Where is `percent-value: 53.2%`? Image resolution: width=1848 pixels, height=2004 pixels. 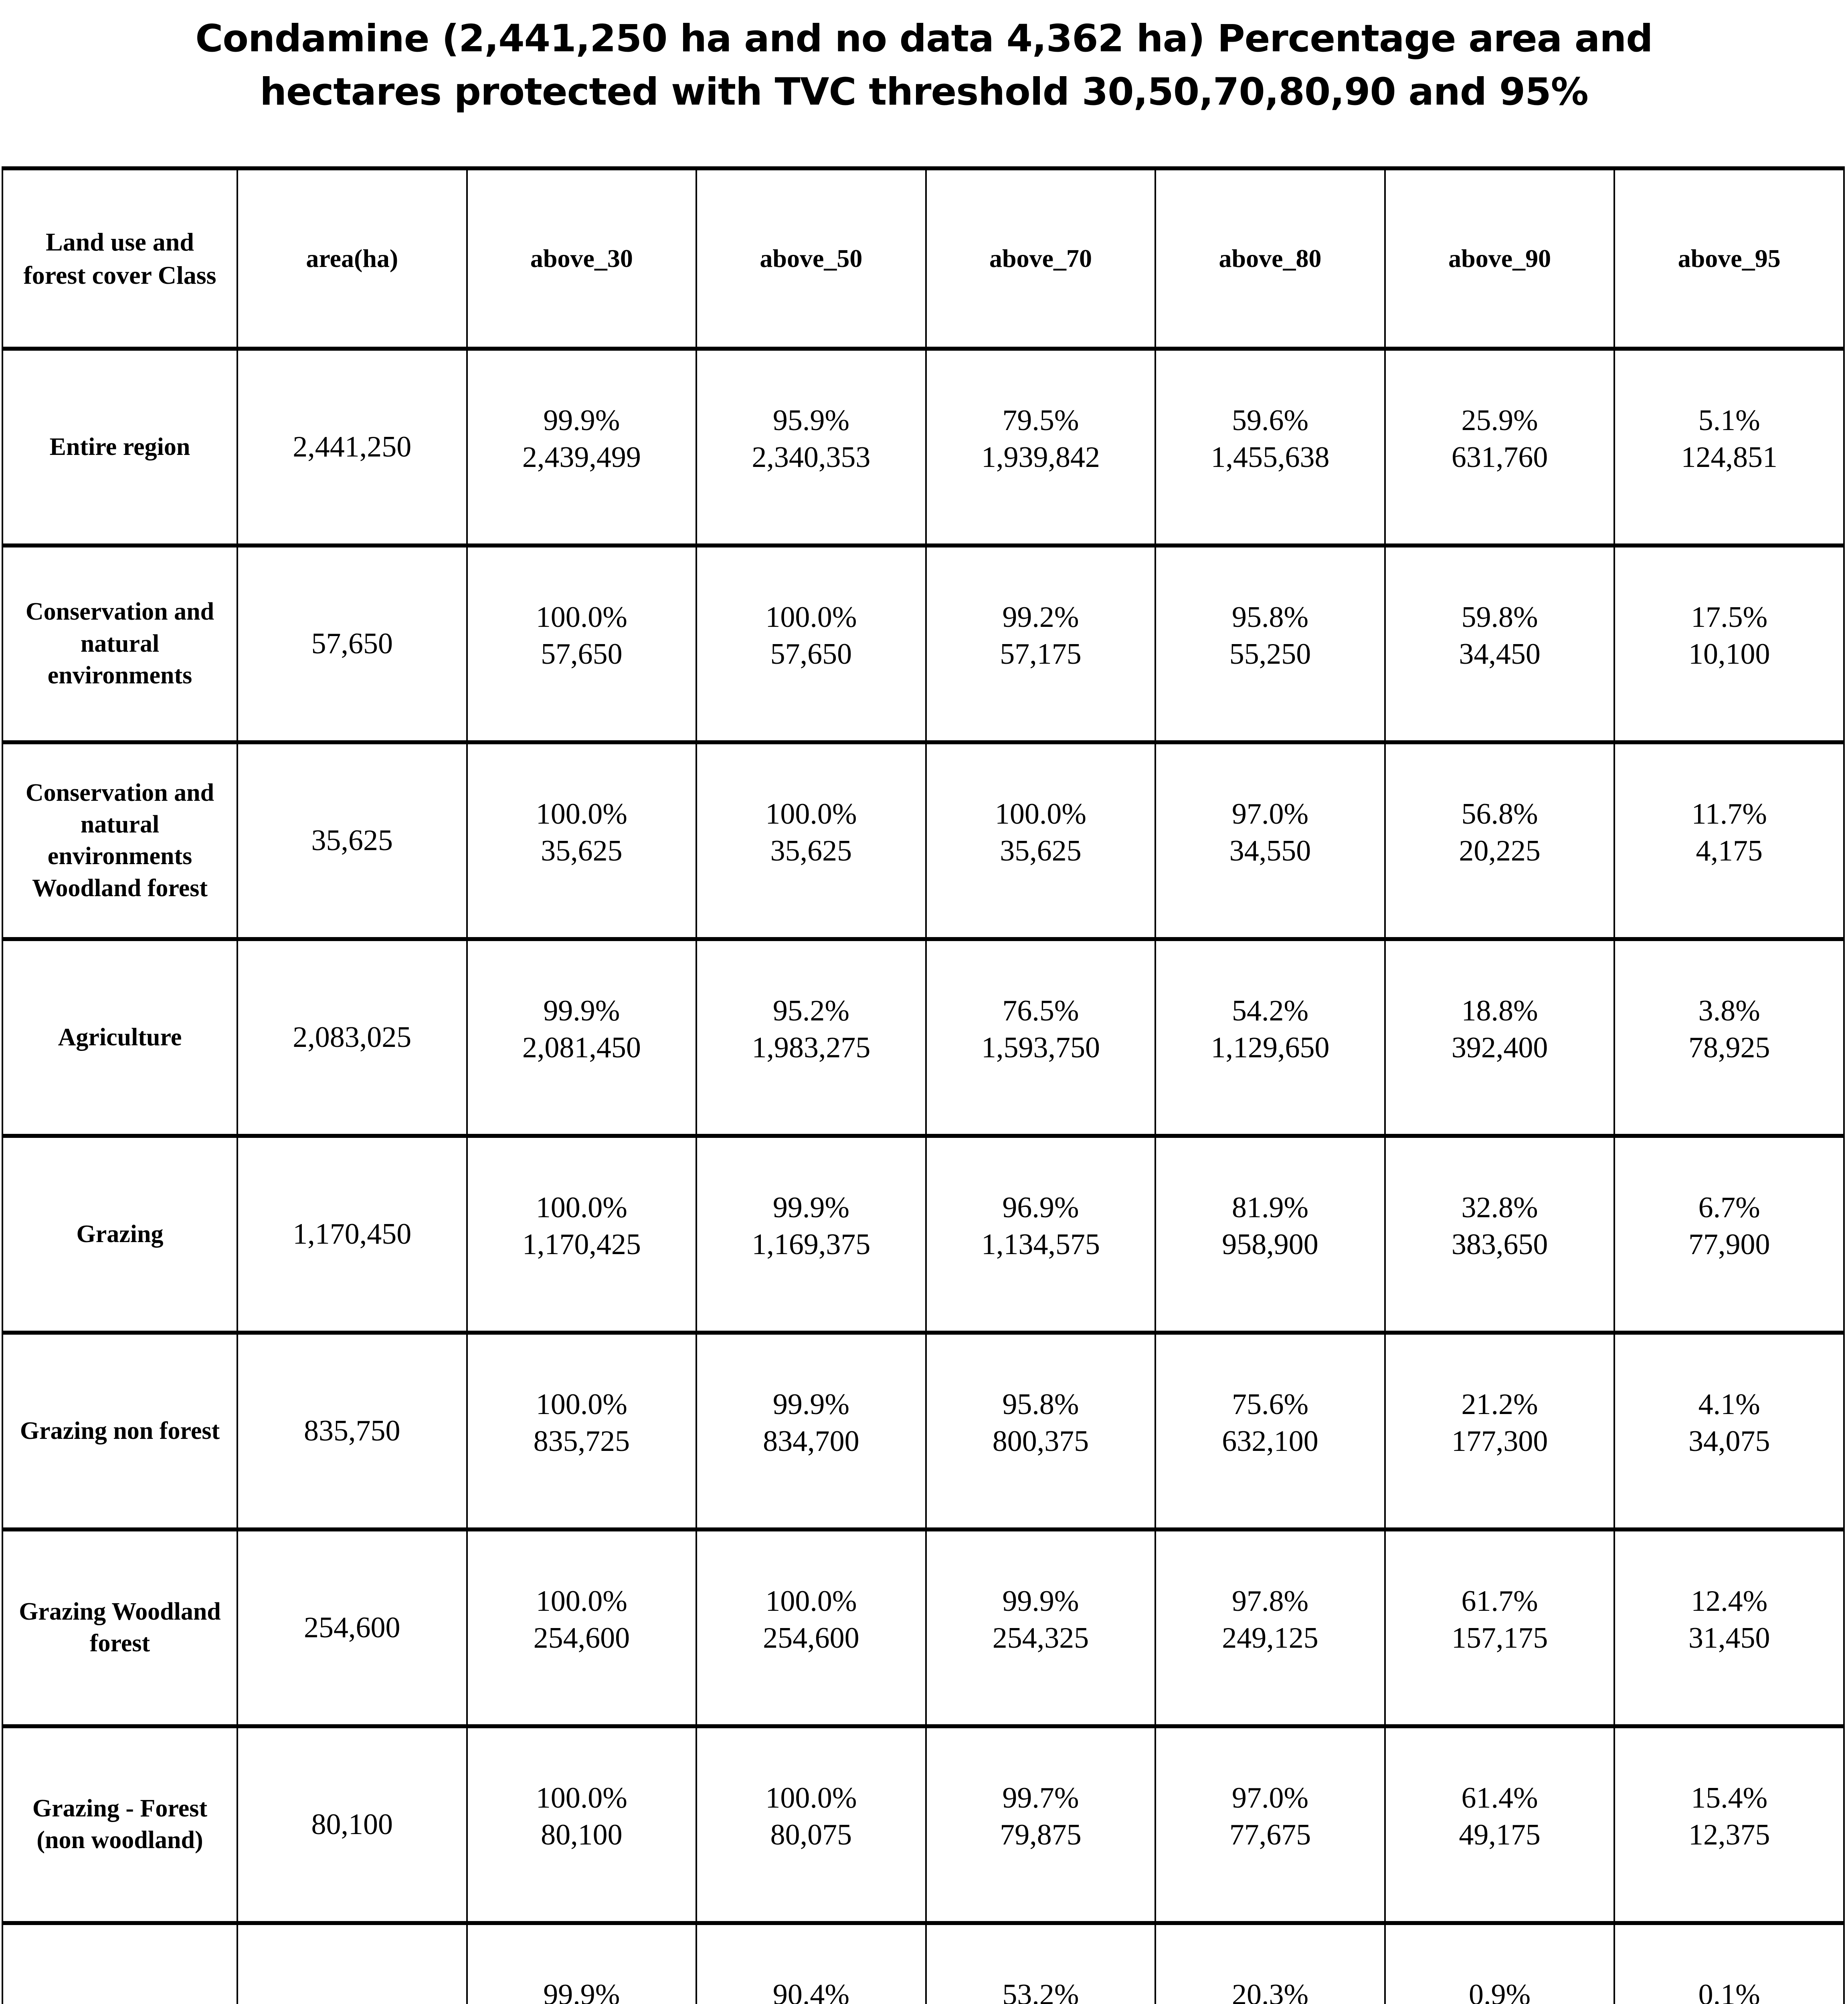 percent-value: 53.2% is located at coordinates (1040, 1991).